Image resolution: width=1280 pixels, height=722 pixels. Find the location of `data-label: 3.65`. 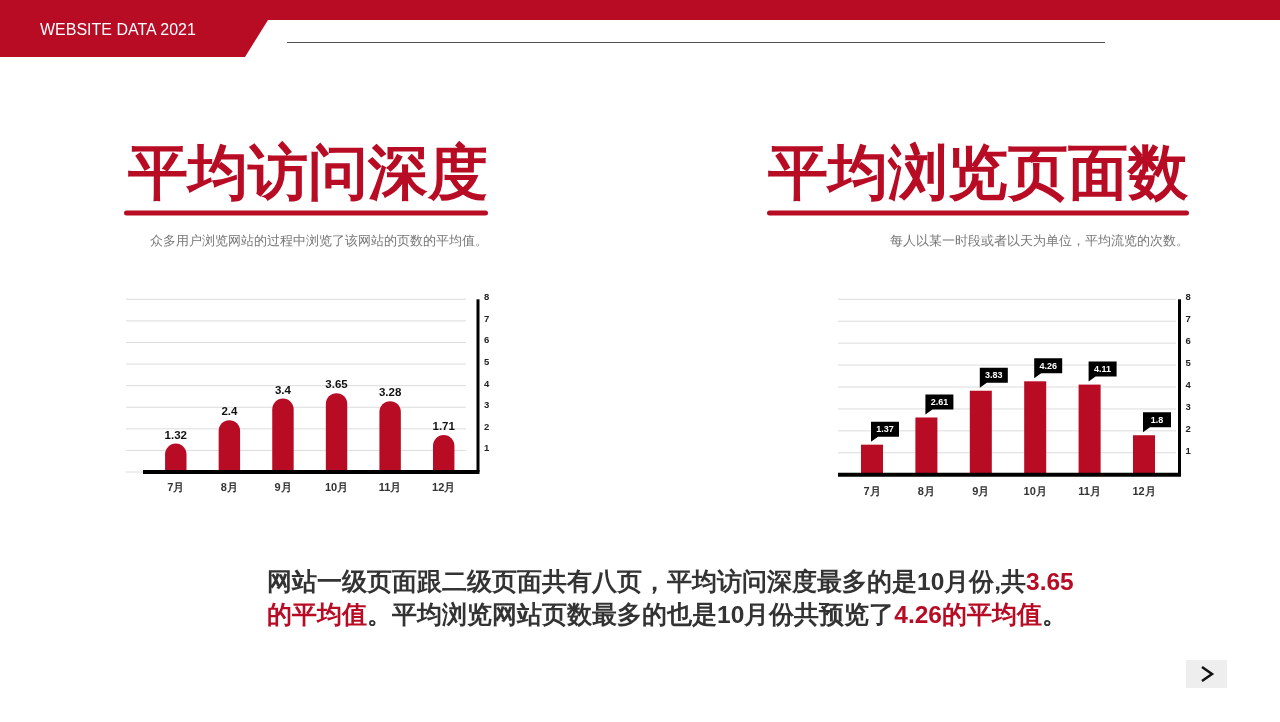

data-label: 3.65 is located at coordinates (337, 384).